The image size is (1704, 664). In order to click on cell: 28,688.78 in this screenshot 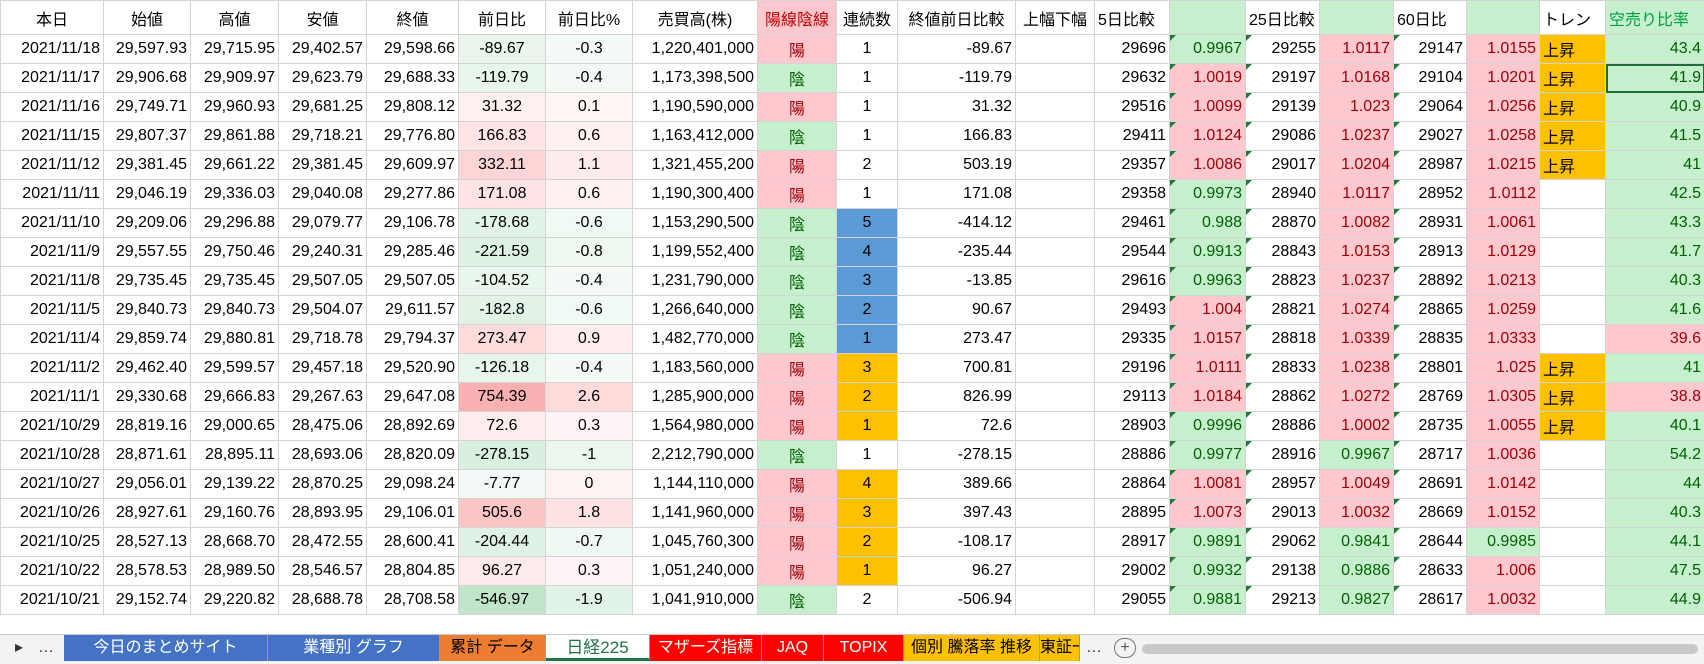, I will do `click(322, 600)`.